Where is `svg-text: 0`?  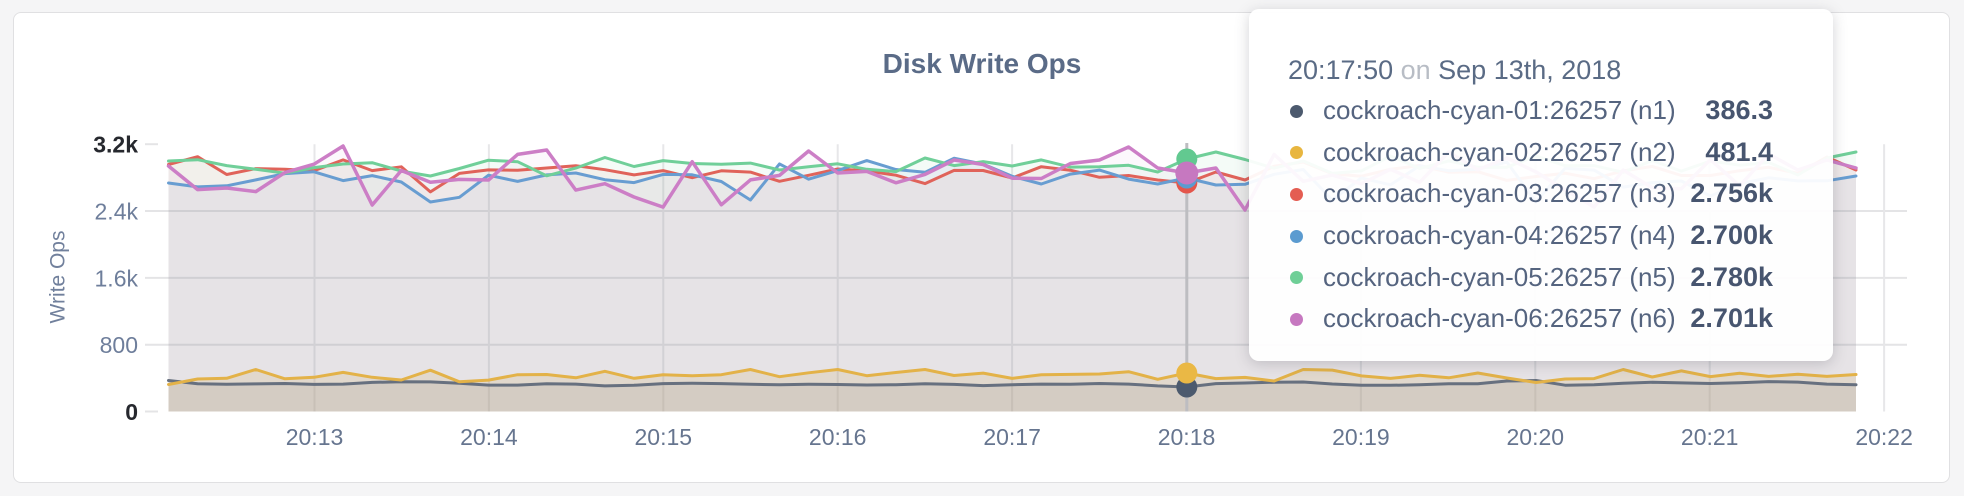 svg-text: 0 is located at coordinates (131, 412).